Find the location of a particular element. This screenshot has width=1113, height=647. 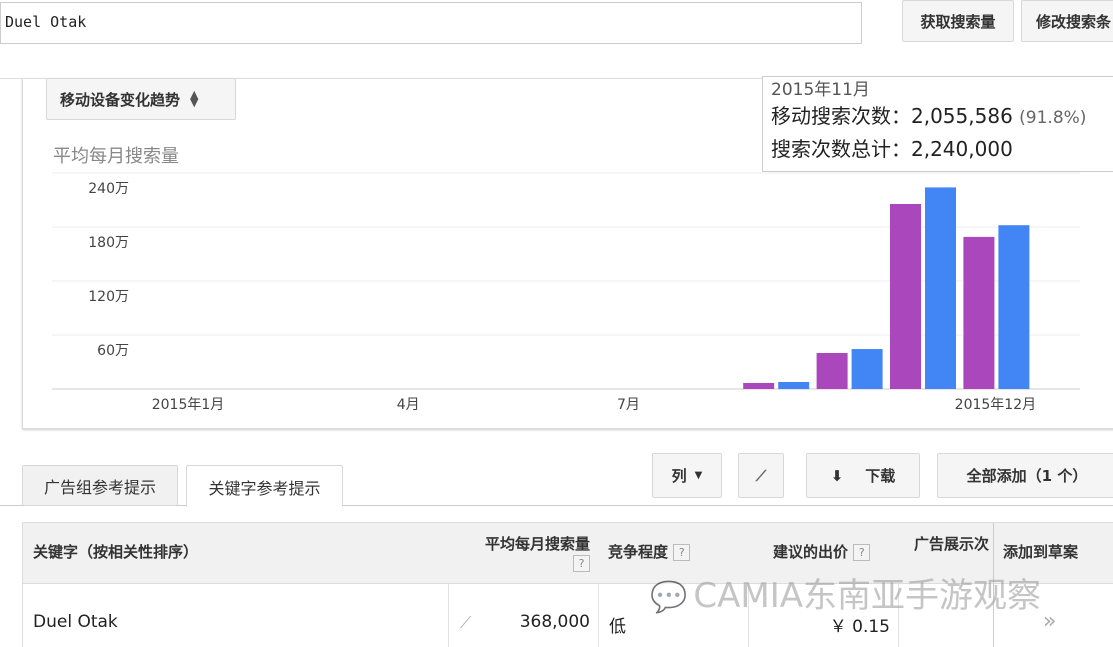

cell: 低 is located at coordinates (617, 627).